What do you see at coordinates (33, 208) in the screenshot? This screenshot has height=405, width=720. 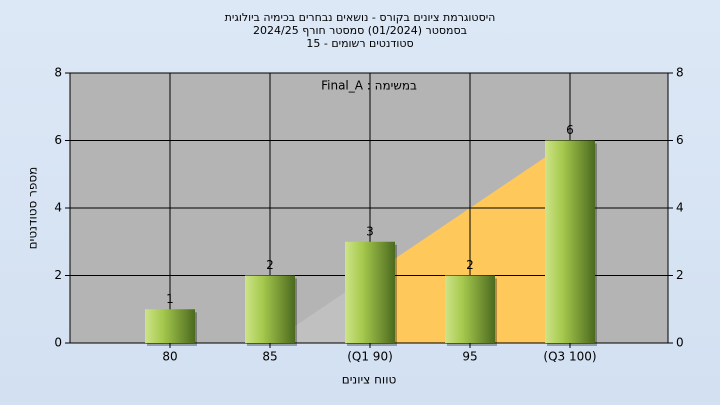 I see `y-axis-label: מספר סטודנטים` at bounding box center [33, 208].